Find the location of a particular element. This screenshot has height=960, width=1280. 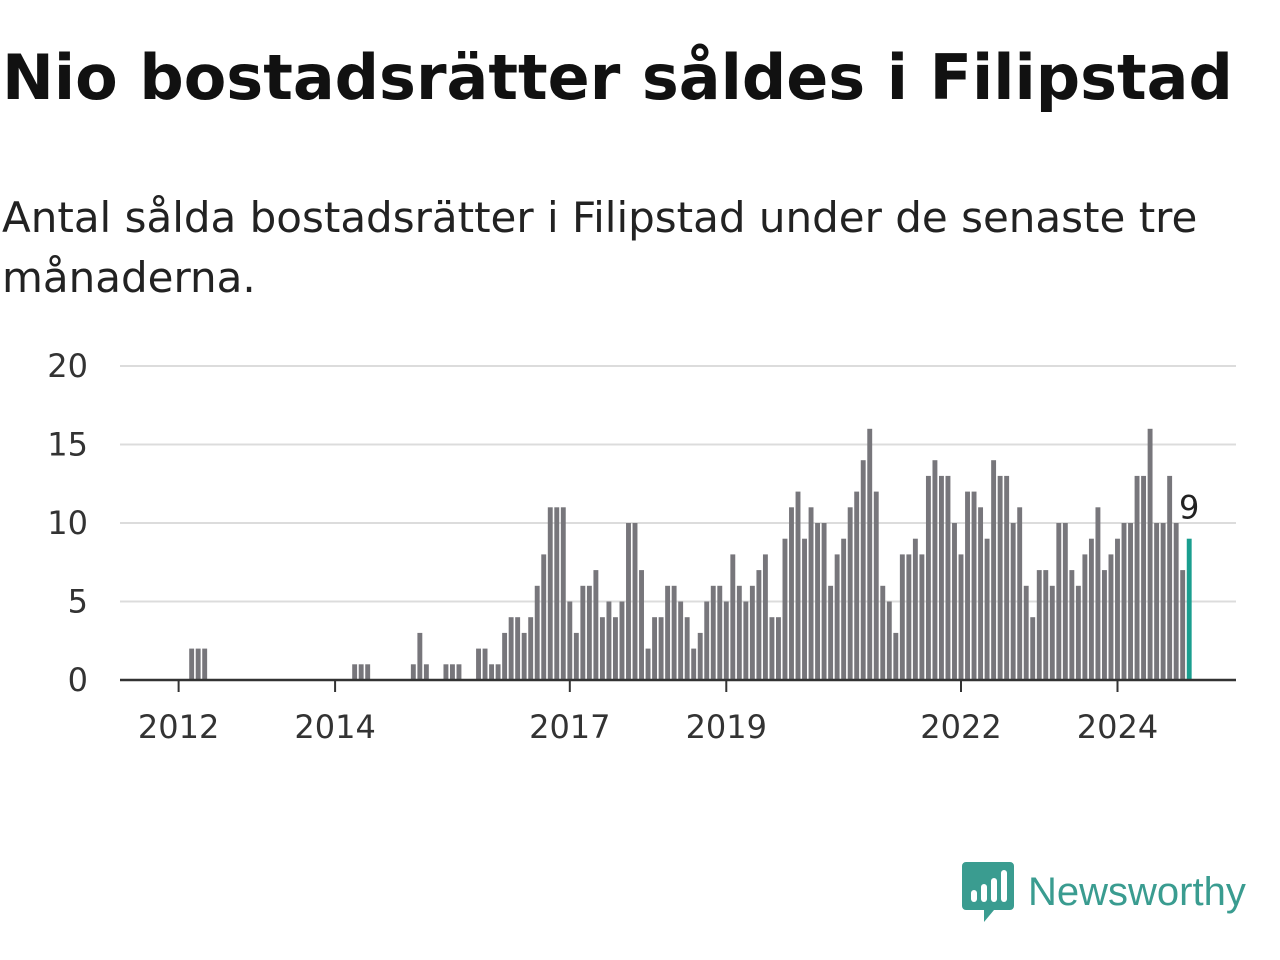

y-axis-ticks: 0 5 10 15 20 is located at coordinates (67, 523).